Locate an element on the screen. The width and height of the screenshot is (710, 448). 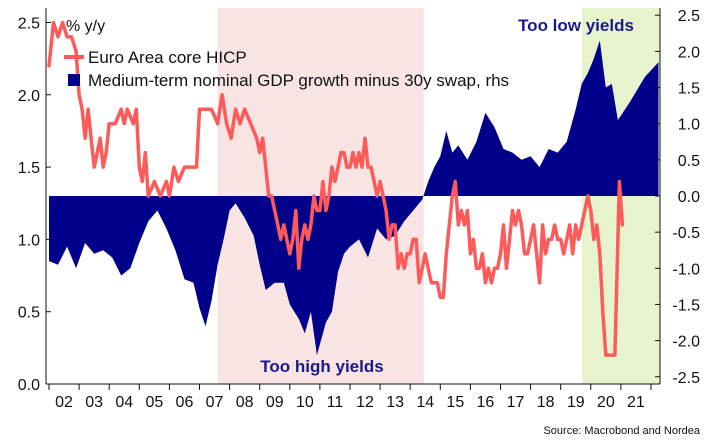
right-tick-label: 2.5 is located at coordinates (689, 16).